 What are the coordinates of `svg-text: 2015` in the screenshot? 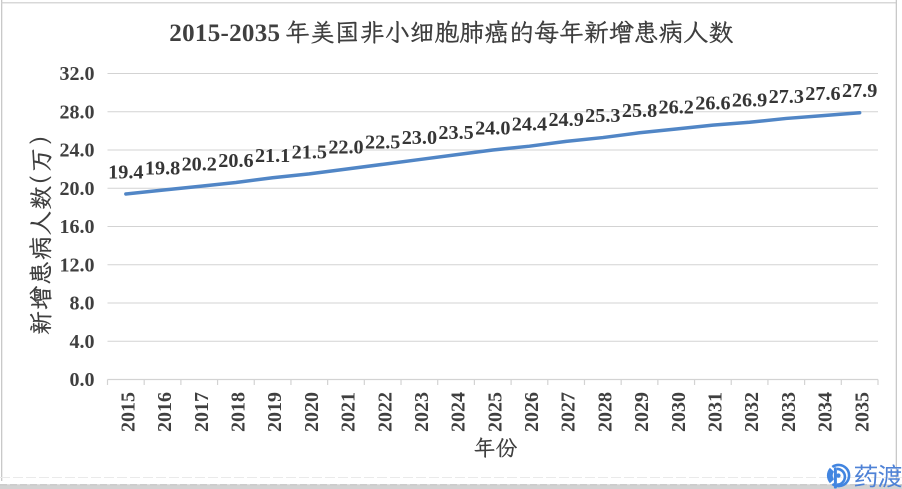 It's located at (128, 412).